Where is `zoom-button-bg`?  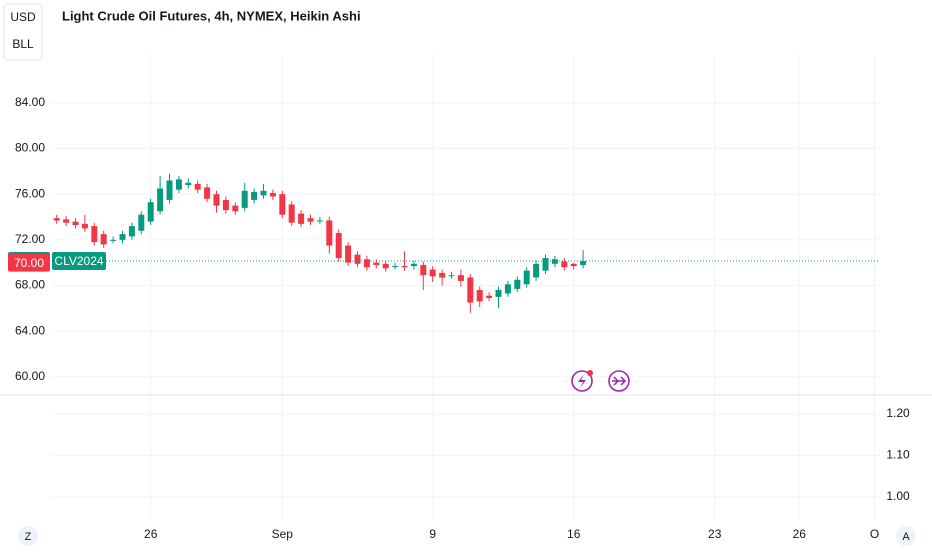 zoom-button-bg is located at coordinates (28, 536).